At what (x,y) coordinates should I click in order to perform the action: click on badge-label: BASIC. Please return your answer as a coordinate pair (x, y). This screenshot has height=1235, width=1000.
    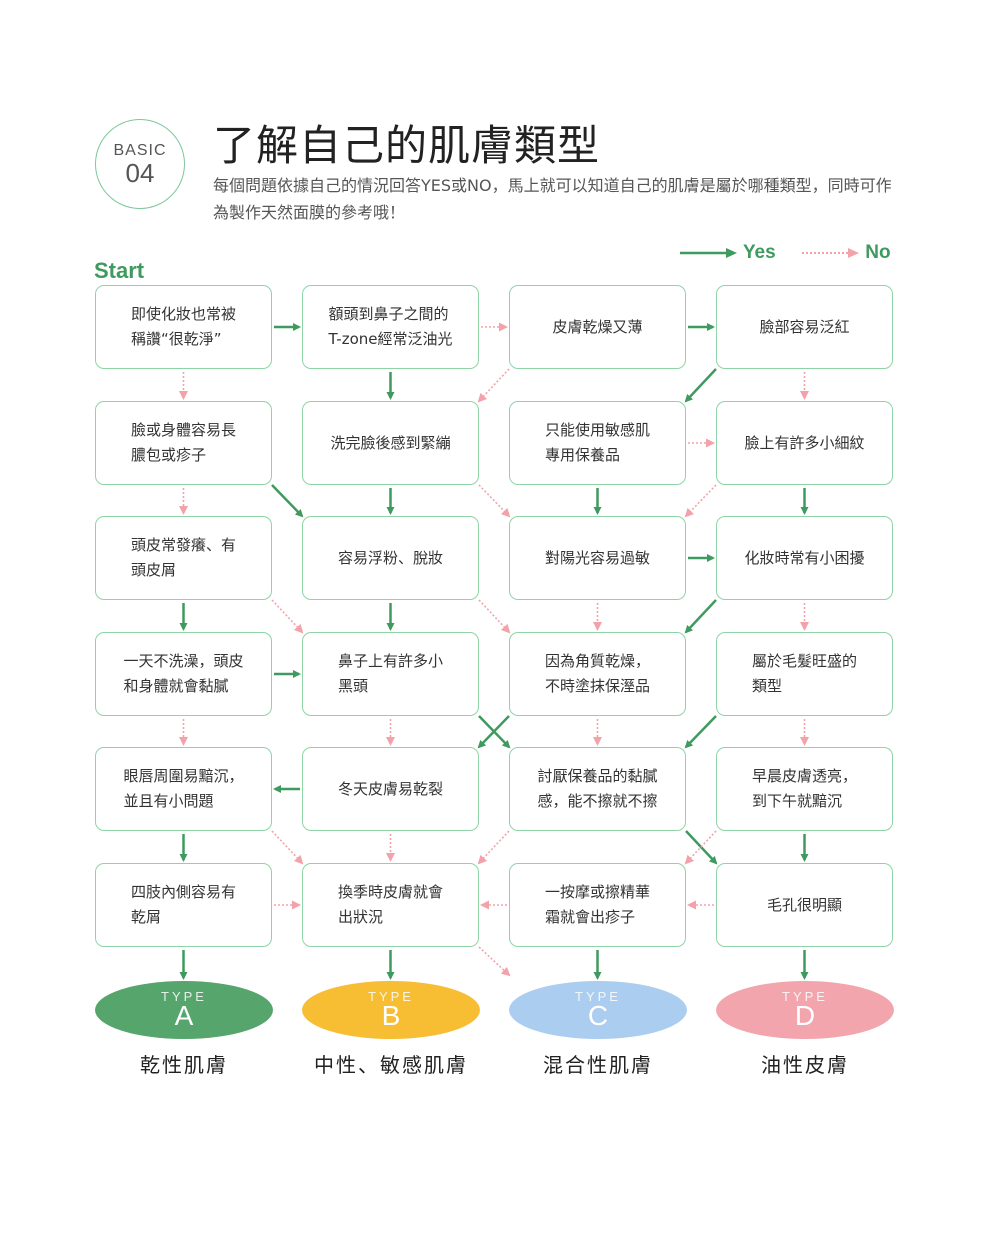
    Looking at the image, I should click on (140, 150).